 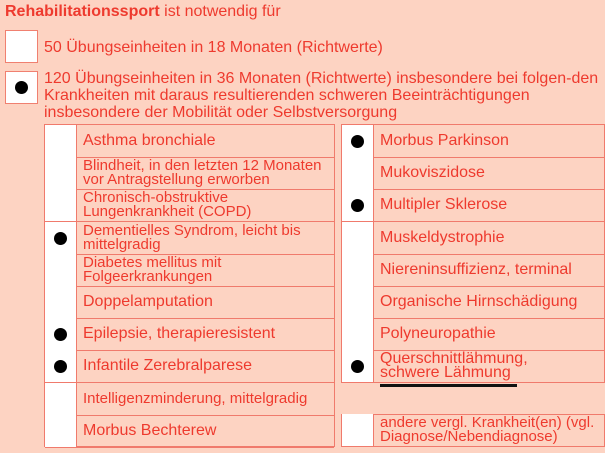 What do you see at coordinates (167, 365) in the screenshot?
I see `disease-label: Infantile Zerebralparese` at bounding box center [167, 365].